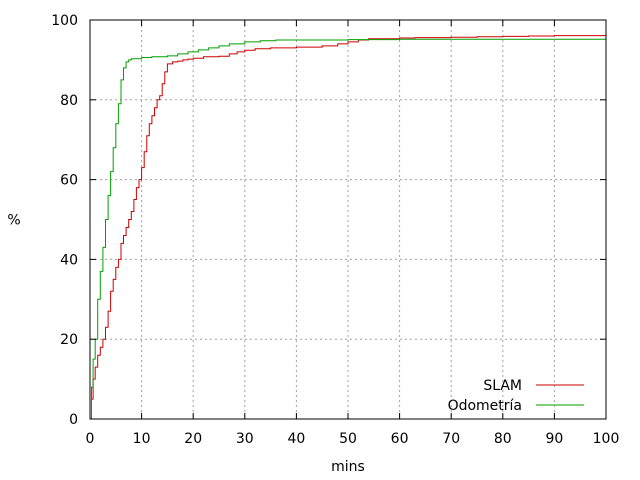 This screenshot has height=480, width=640. Describe the element at coordinates (400, 439) in the screenshot. I see `x-tick-label: 60` at that location.